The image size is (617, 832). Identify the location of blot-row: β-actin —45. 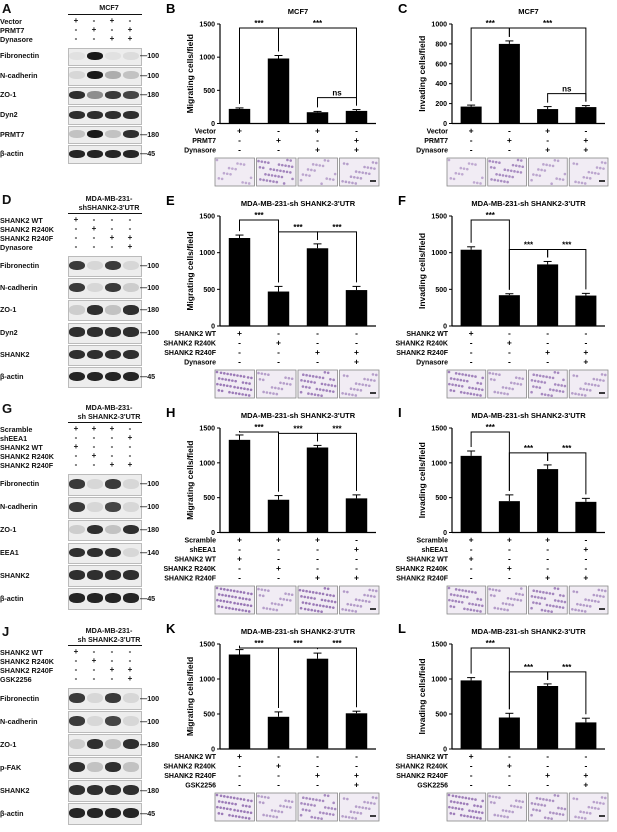
(80, 813).